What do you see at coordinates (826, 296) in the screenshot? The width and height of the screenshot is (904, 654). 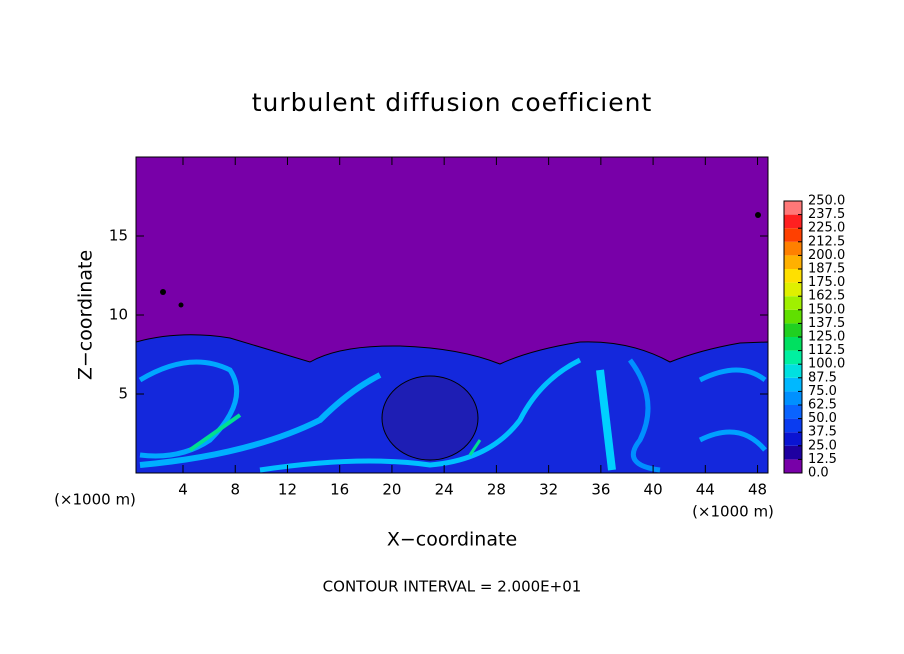 I see `colorbar-label: 162.5` at bounding box center [826, 296].